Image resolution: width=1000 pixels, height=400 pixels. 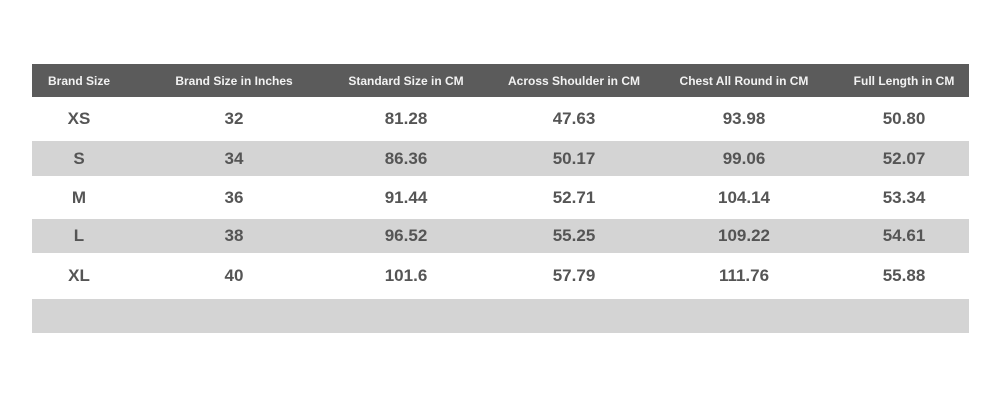 I want to click on table-cell: 104.14, so click(x=744, y=197).